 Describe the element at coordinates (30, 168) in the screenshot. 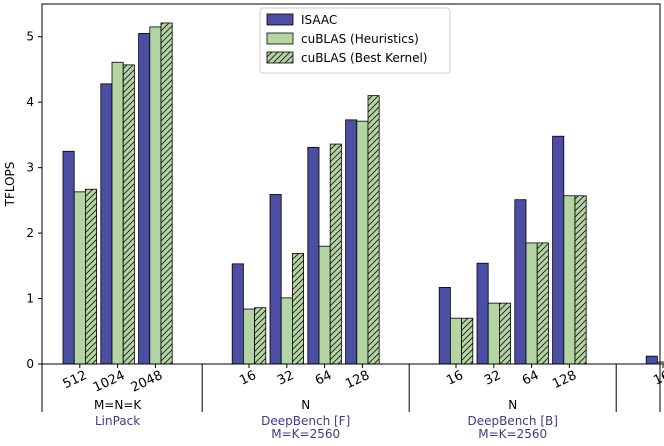

I see `y-tick-label: 3` at that location.